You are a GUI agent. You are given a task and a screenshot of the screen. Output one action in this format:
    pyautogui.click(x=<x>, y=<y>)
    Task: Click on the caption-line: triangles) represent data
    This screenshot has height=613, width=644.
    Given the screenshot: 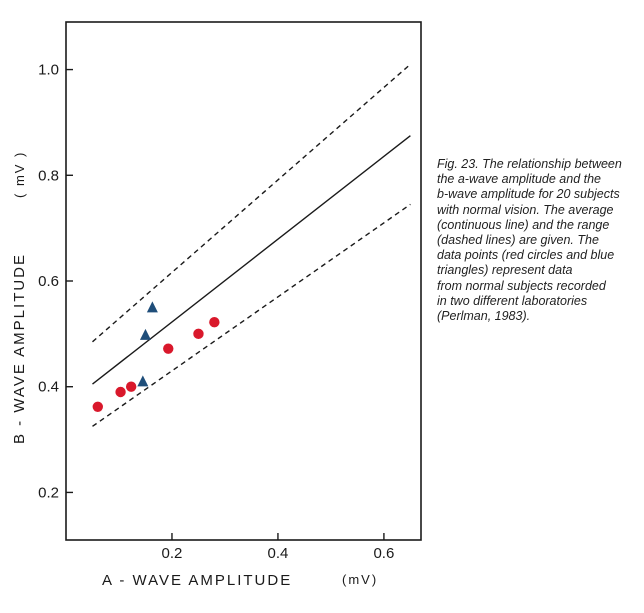 What is the action you would take?
    pyautogui.click(x=505, y=270)
    